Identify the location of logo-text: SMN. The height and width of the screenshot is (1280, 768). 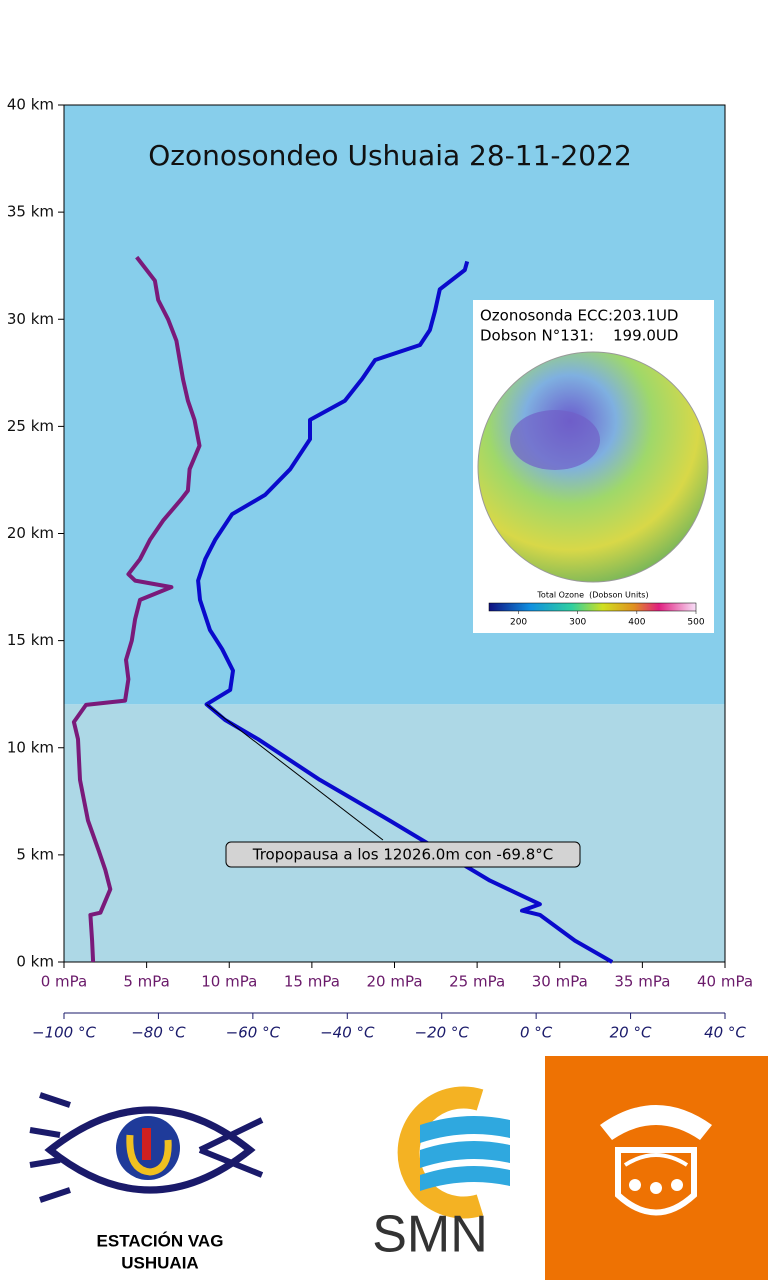
(430, 1235).